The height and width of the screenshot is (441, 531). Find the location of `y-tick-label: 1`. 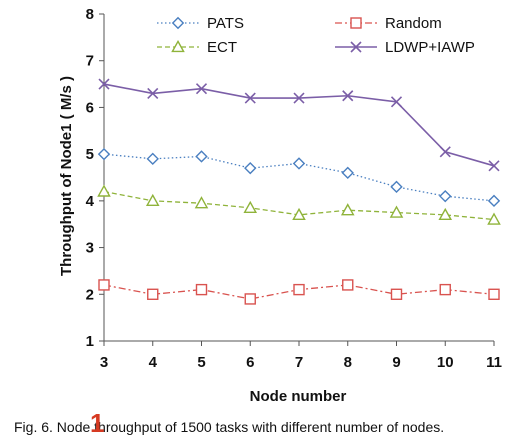

y-tick-label: 1 is located at coordinates (90, 341).